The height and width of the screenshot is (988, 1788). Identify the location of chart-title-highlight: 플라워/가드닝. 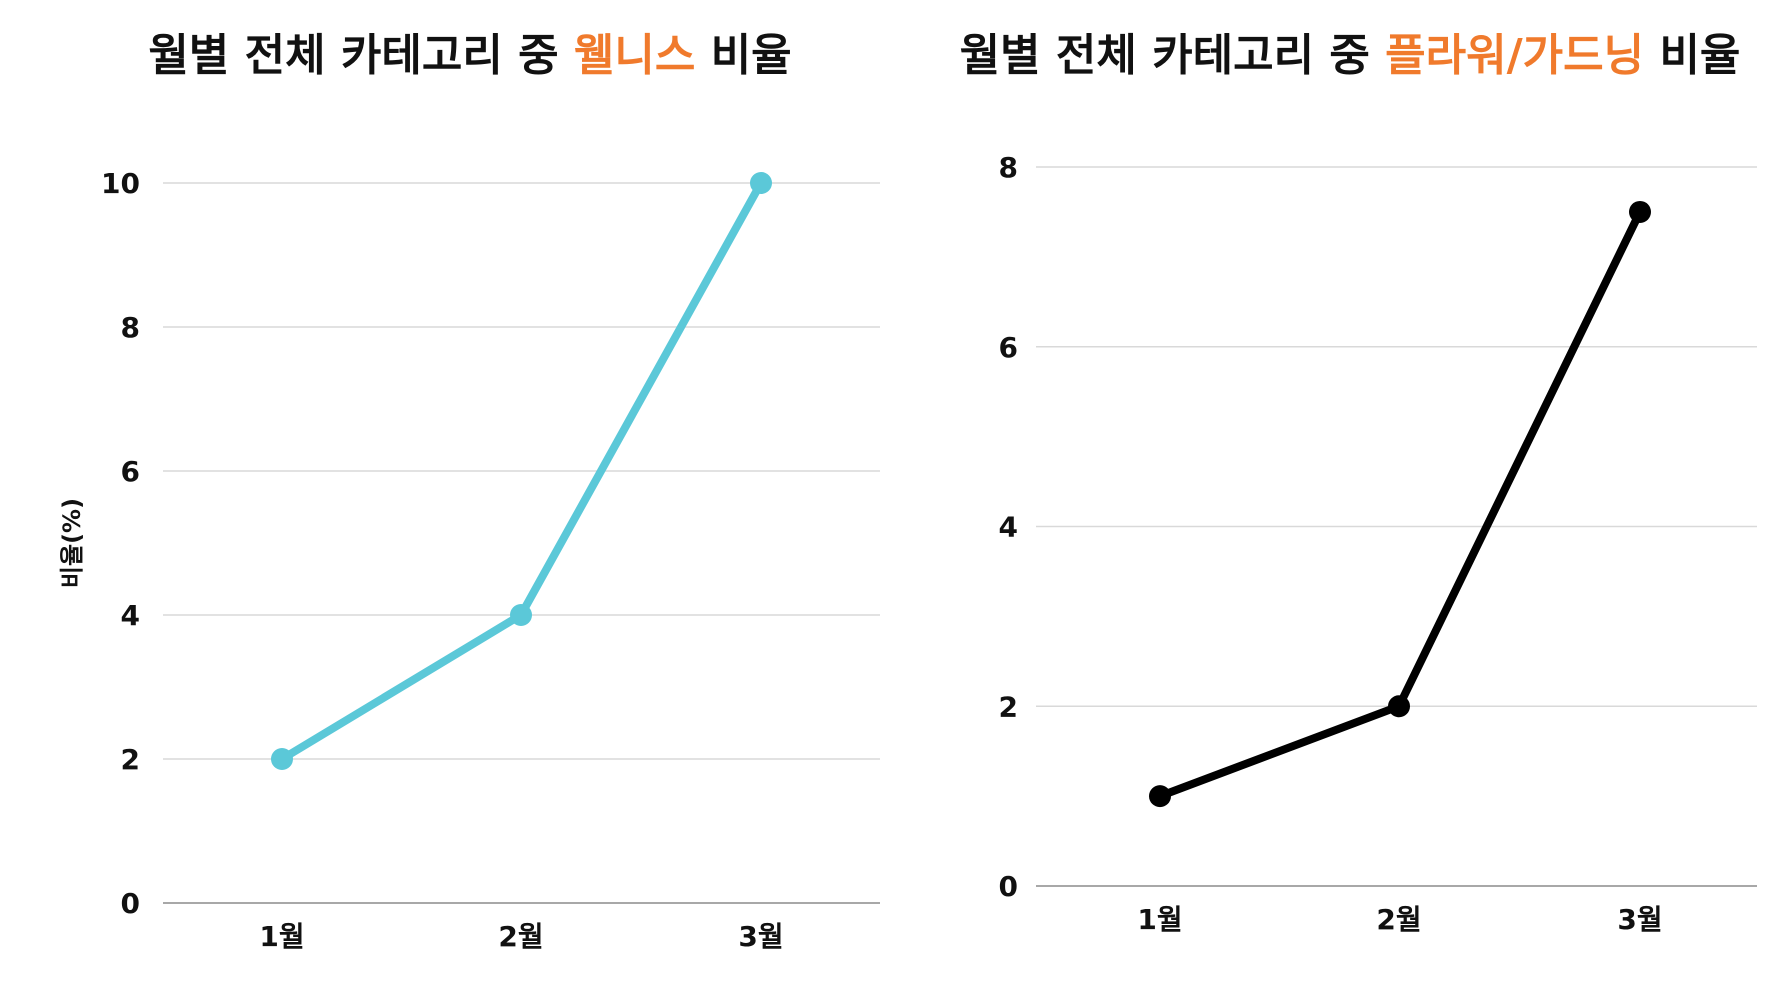
(1514, 55).